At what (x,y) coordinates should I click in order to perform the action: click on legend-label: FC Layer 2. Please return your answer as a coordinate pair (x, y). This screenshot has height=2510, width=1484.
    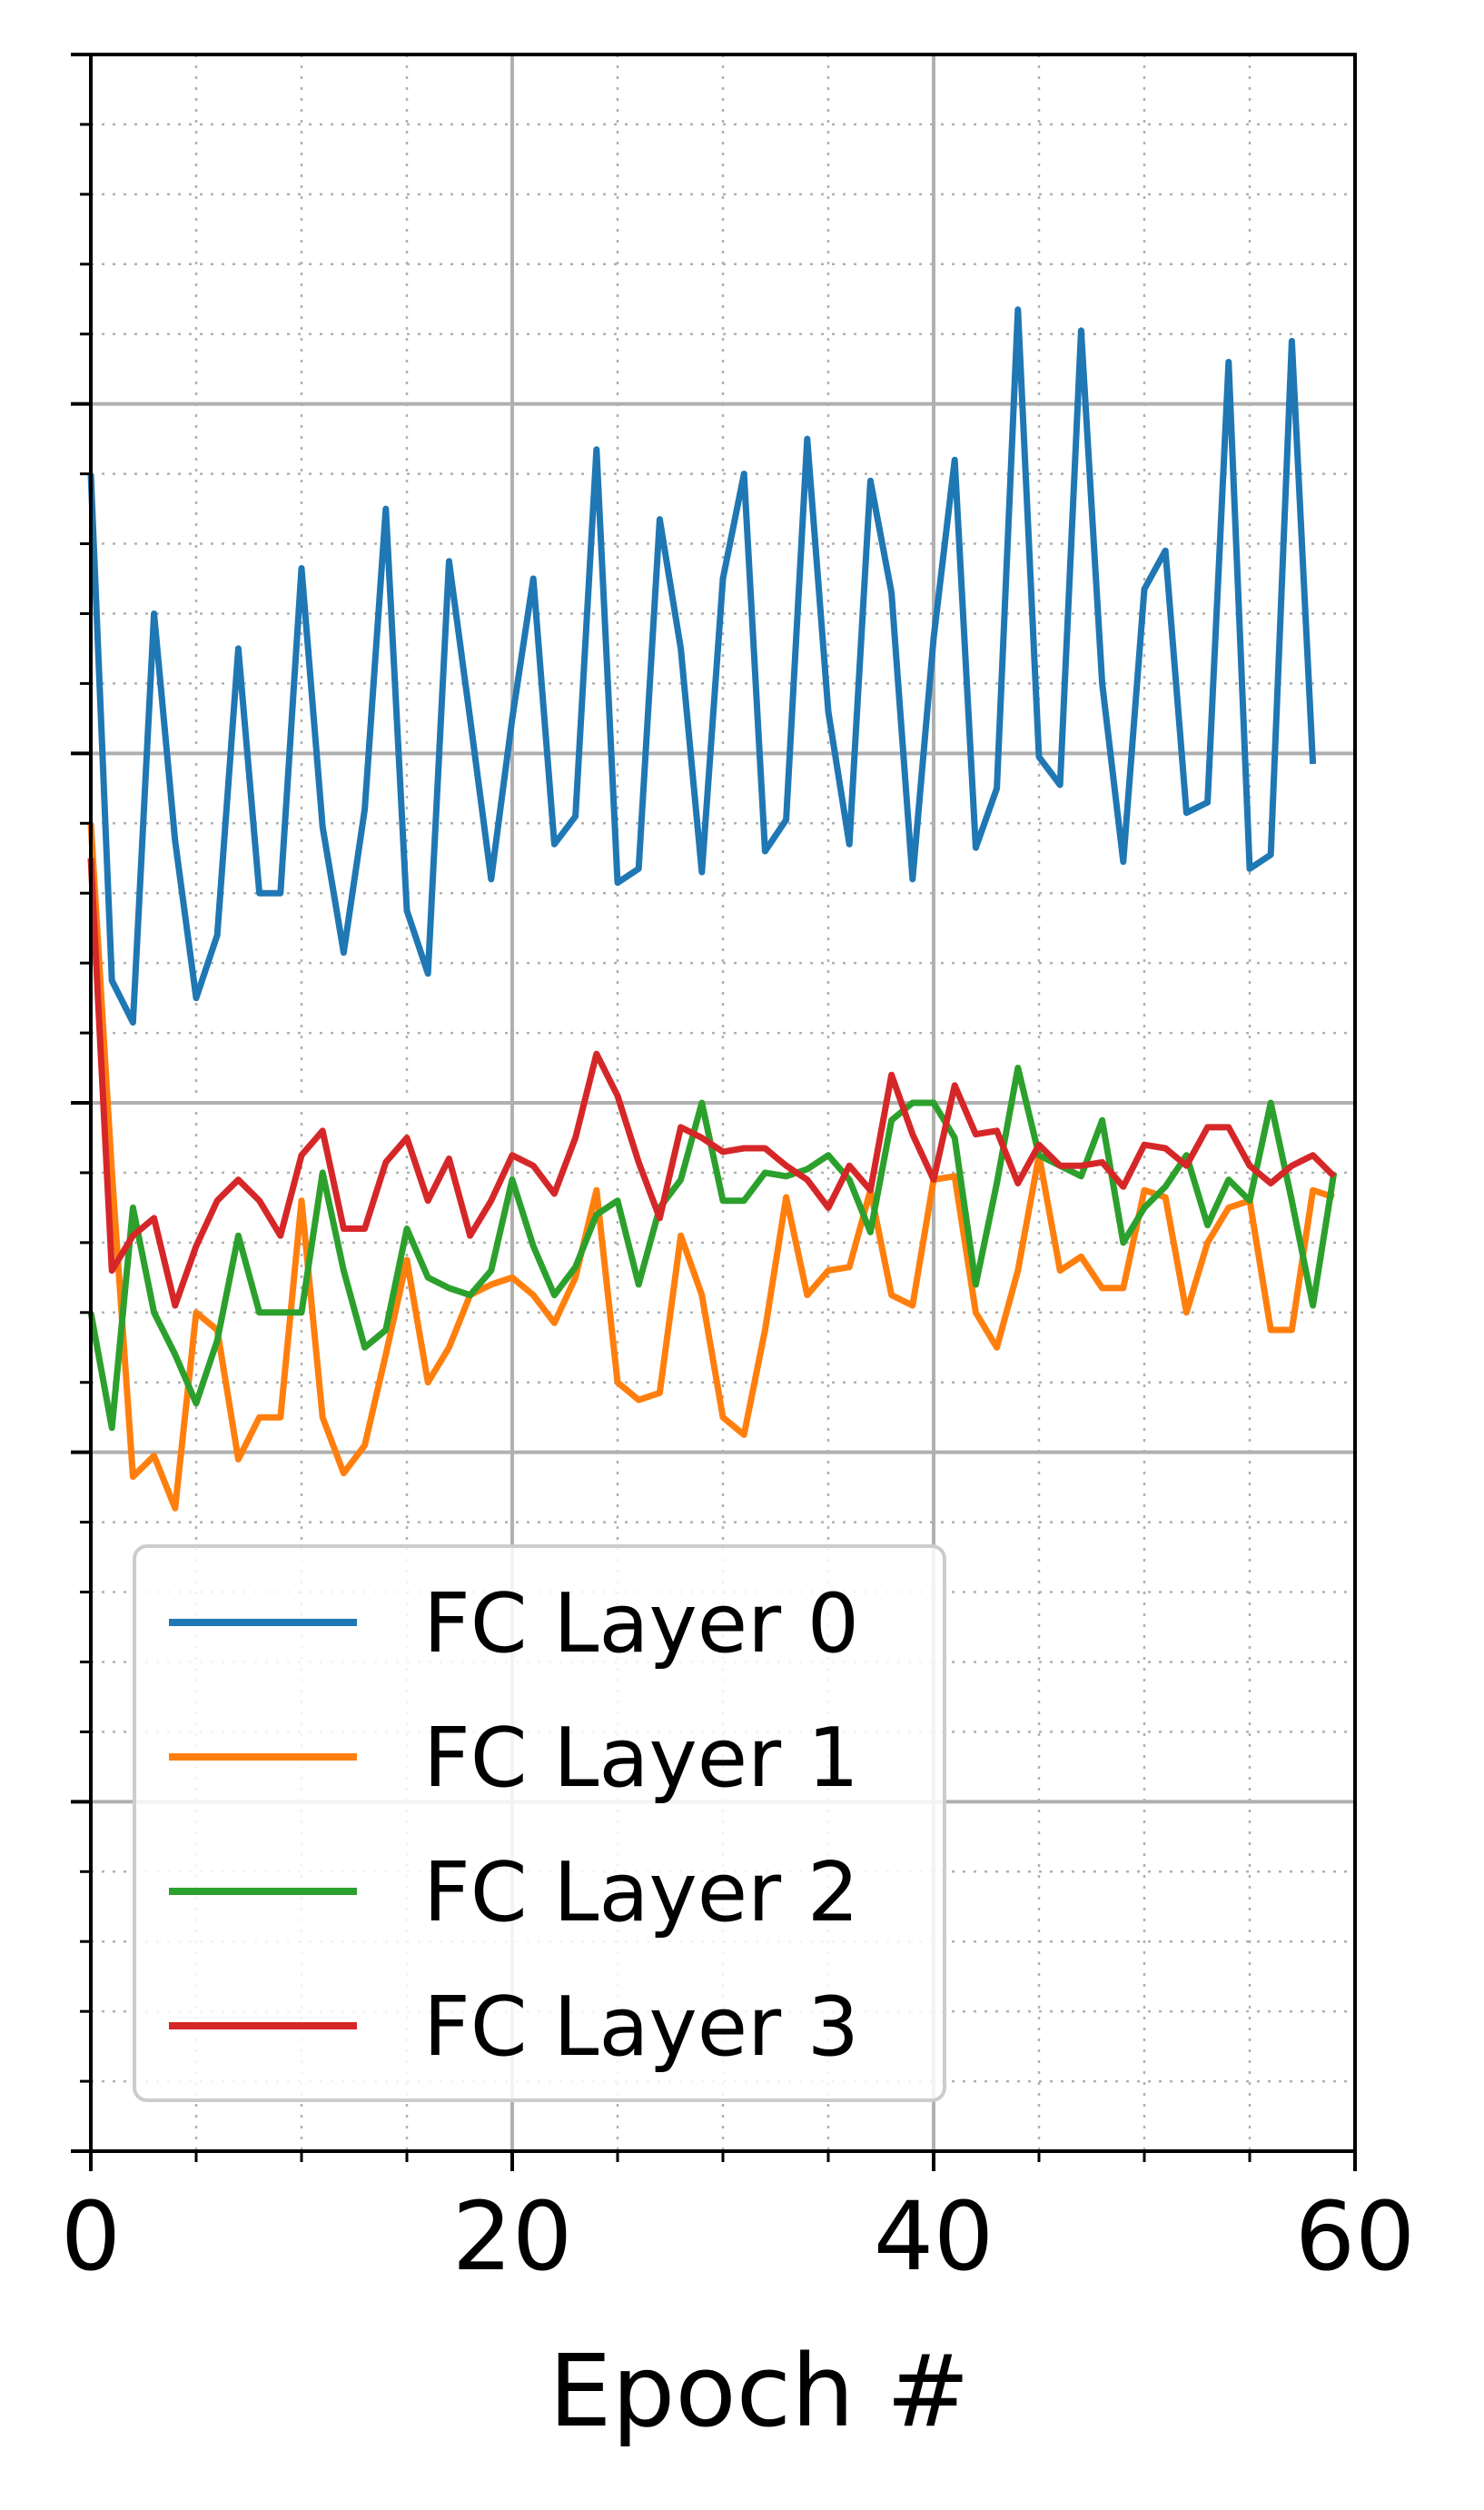
    Looking at the image, I should click on (641, 1892).